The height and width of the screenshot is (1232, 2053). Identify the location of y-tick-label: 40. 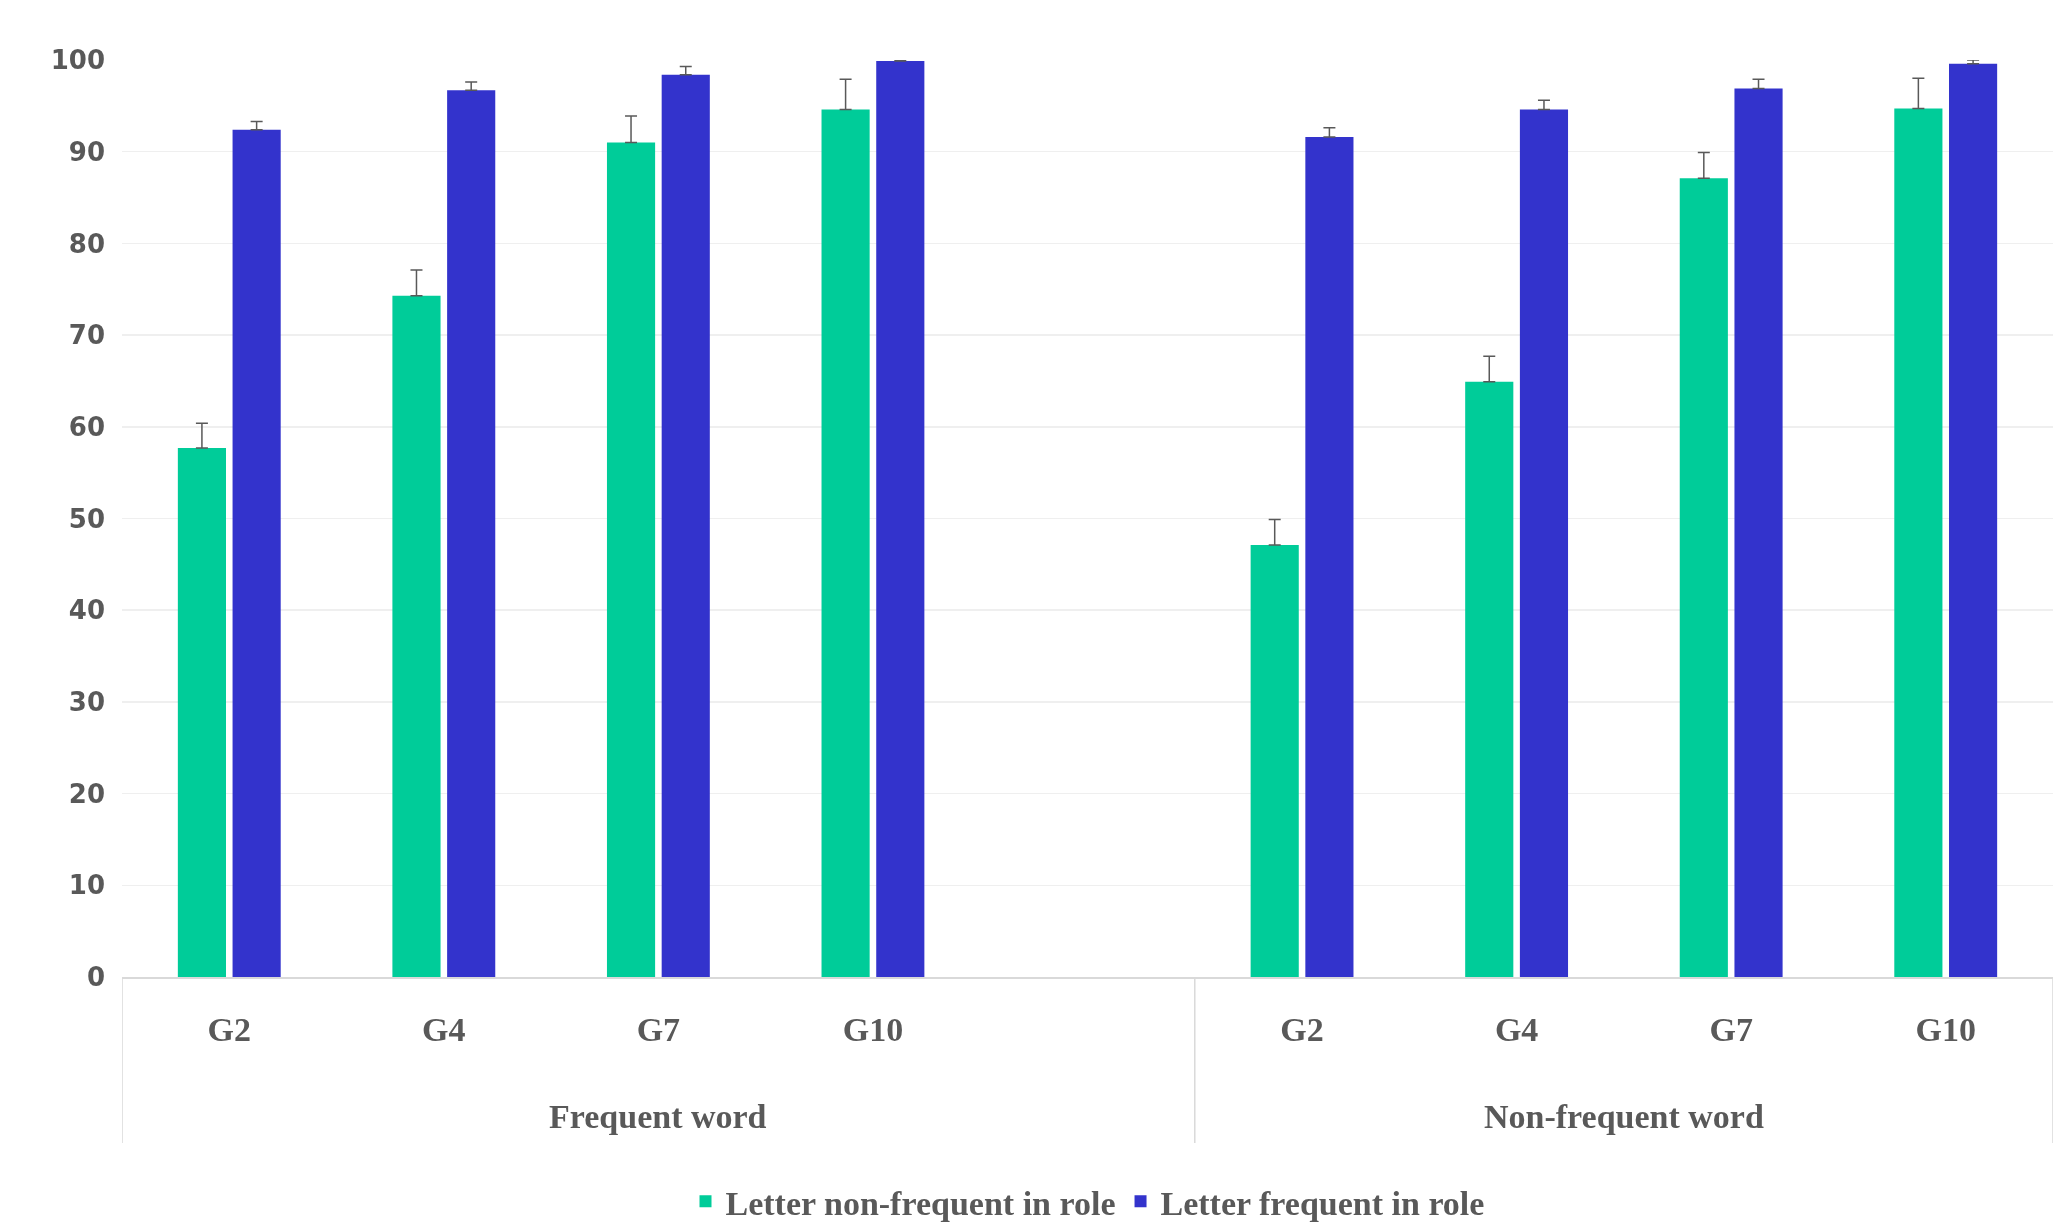
(86, 610).